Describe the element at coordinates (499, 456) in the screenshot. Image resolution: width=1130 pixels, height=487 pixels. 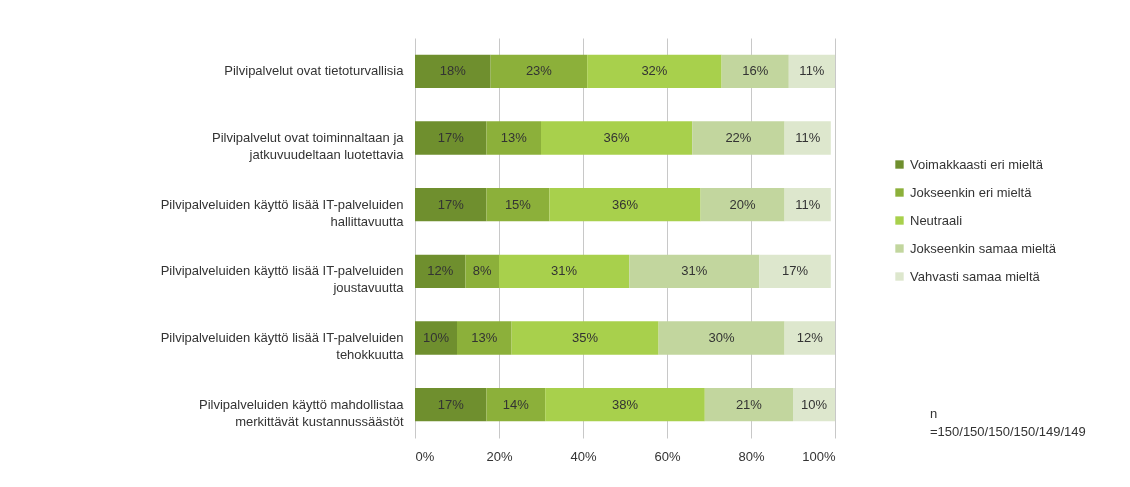
I see `x-tick-label: 20%` at that location.